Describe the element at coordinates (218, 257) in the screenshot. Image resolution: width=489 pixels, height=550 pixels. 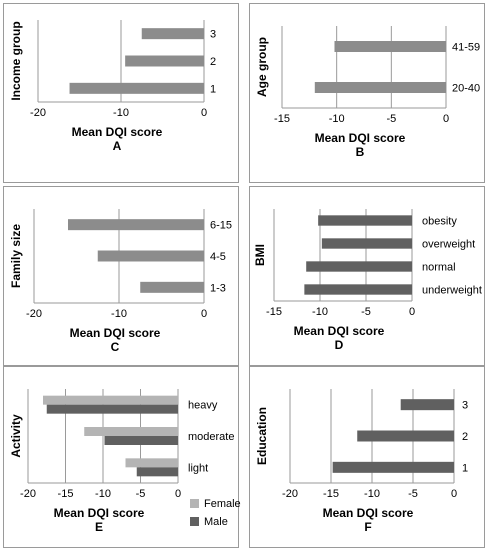
I see `c-category-label: 4-5` at that location.